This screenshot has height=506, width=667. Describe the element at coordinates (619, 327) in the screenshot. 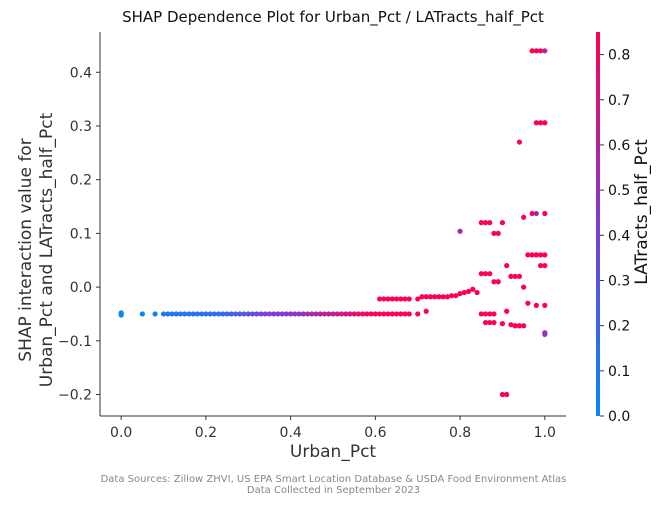

I see `colorbar-tick-label: 0.2` at that location.